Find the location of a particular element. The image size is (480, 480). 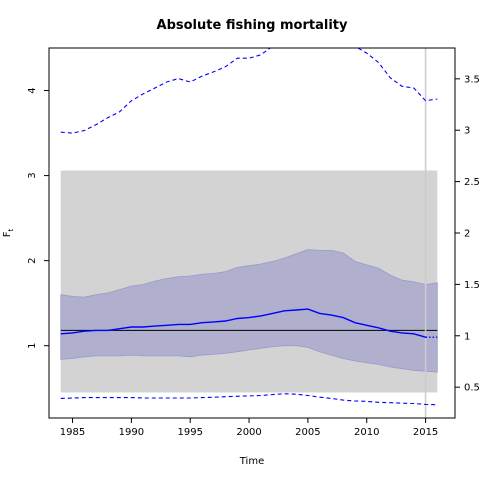

x-tick-label: 2000 is located at coordinates (248, 432).